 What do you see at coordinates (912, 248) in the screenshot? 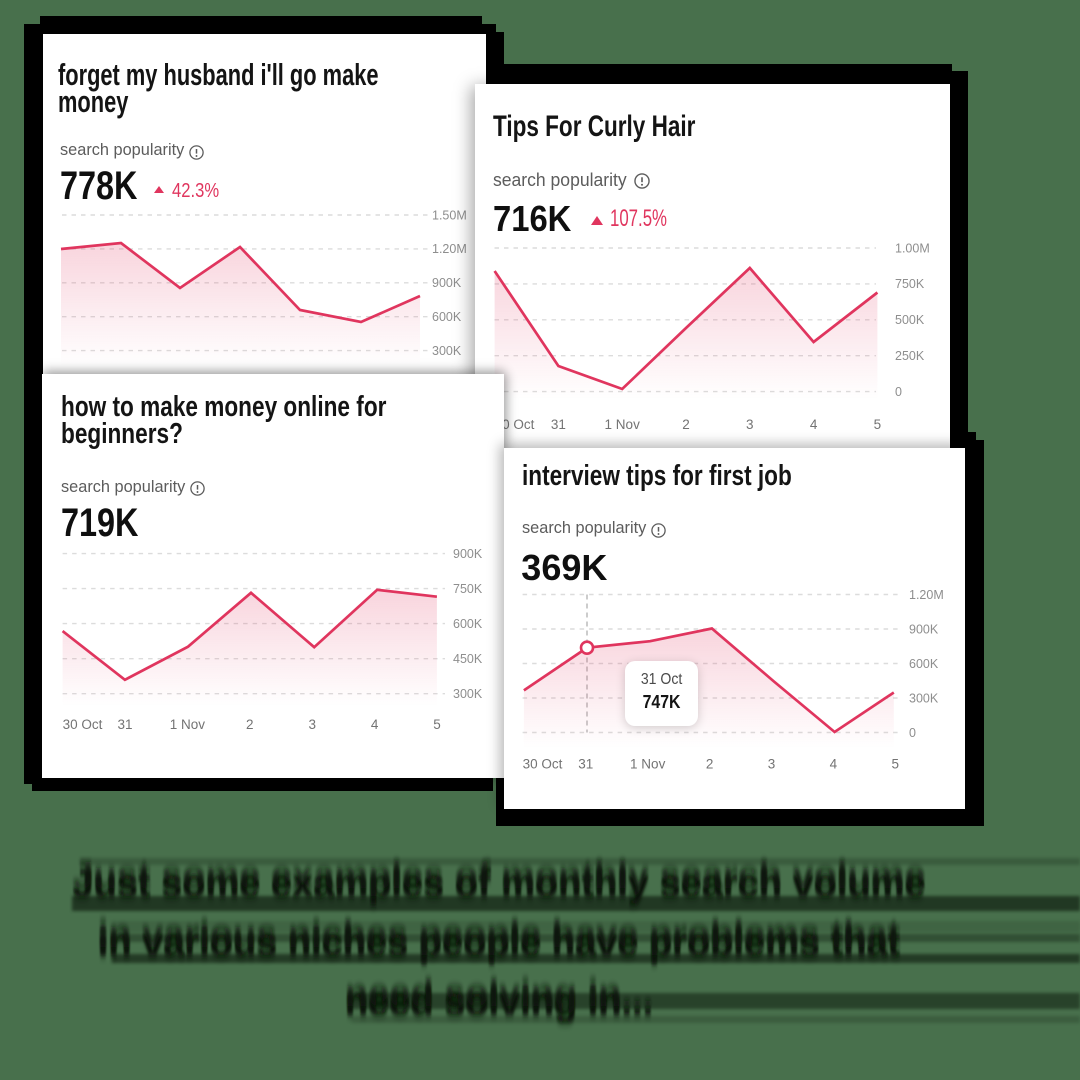
I see `svg-text: 1.00M` at bounding box center [912, 248].